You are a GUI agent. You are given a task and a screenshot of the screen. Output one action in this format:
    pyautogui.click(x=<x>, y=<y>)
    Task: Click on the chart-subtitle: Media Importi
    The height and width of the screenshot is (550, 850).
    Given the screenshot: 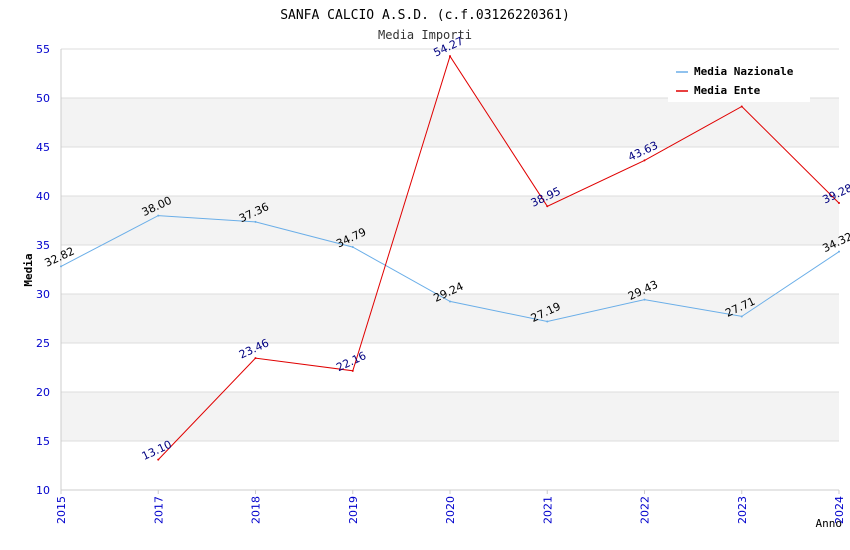 What is the action you would take?
    pyautogui.click(x=425, y=35)
    